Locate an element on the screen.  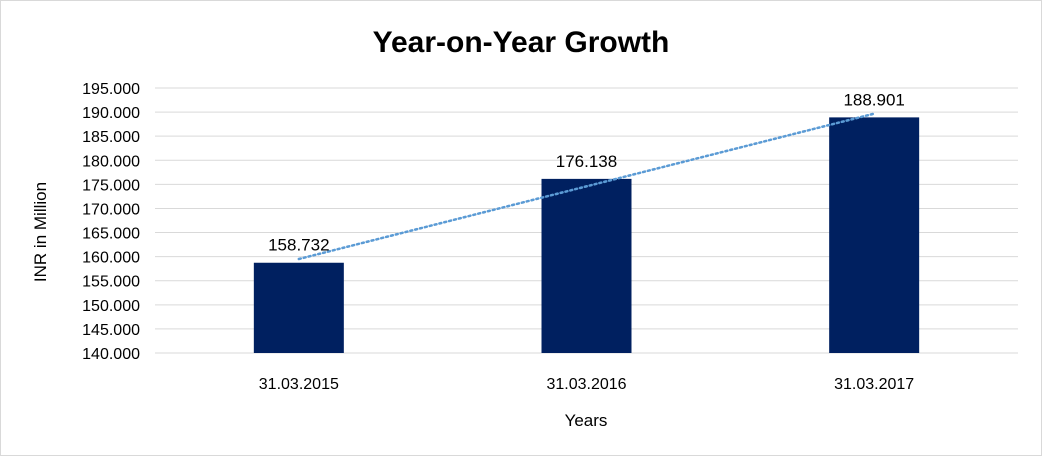
y-tick-label: 160.000 is located at coordinates (111, 258).